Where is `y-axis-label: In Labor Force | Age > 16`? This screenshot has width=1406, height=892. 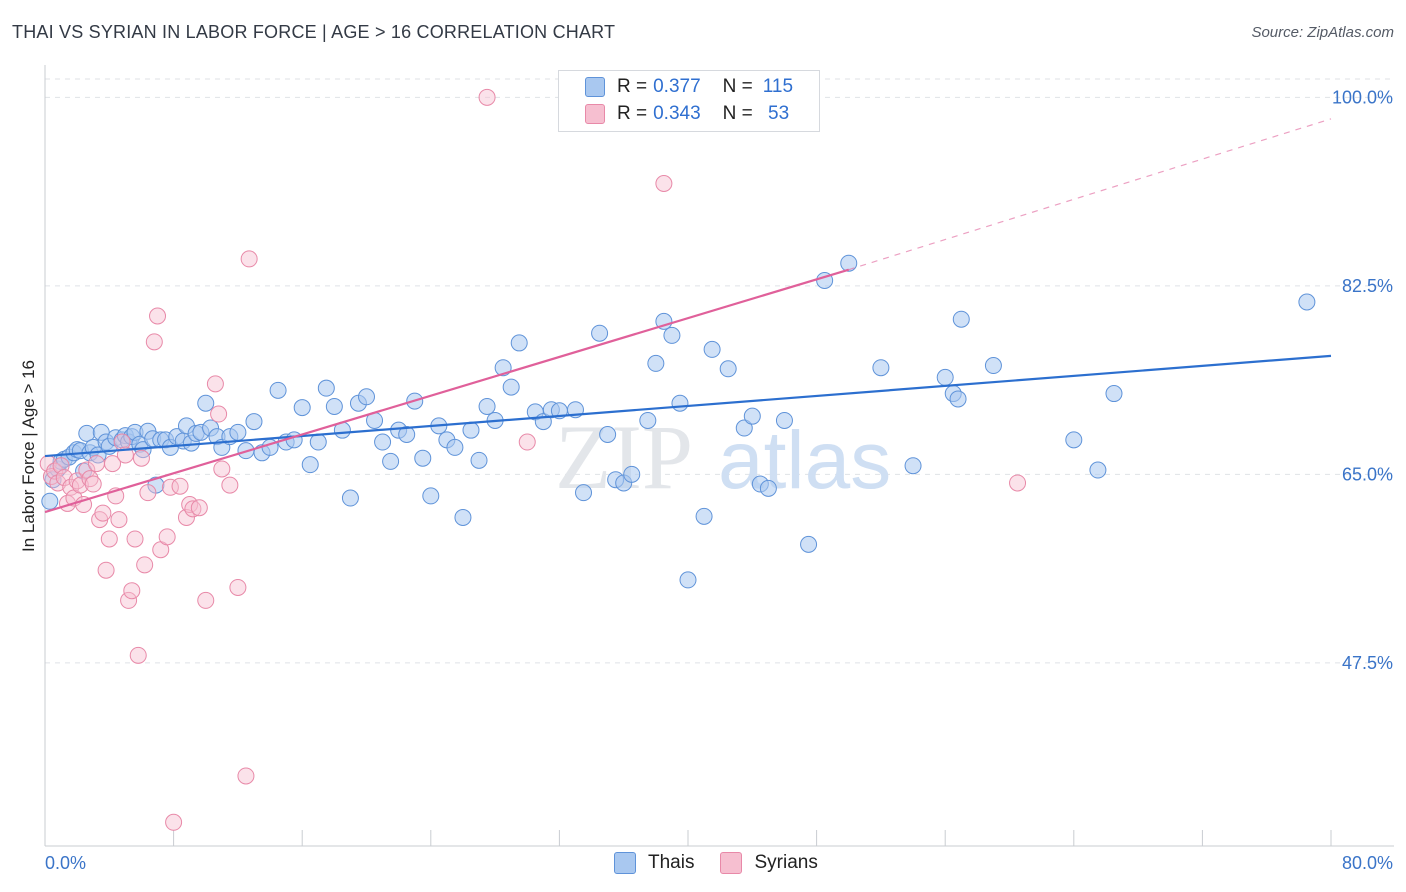
y-axis-label: In Labor Force | Age > 16 is located at coordinates (28, 456).